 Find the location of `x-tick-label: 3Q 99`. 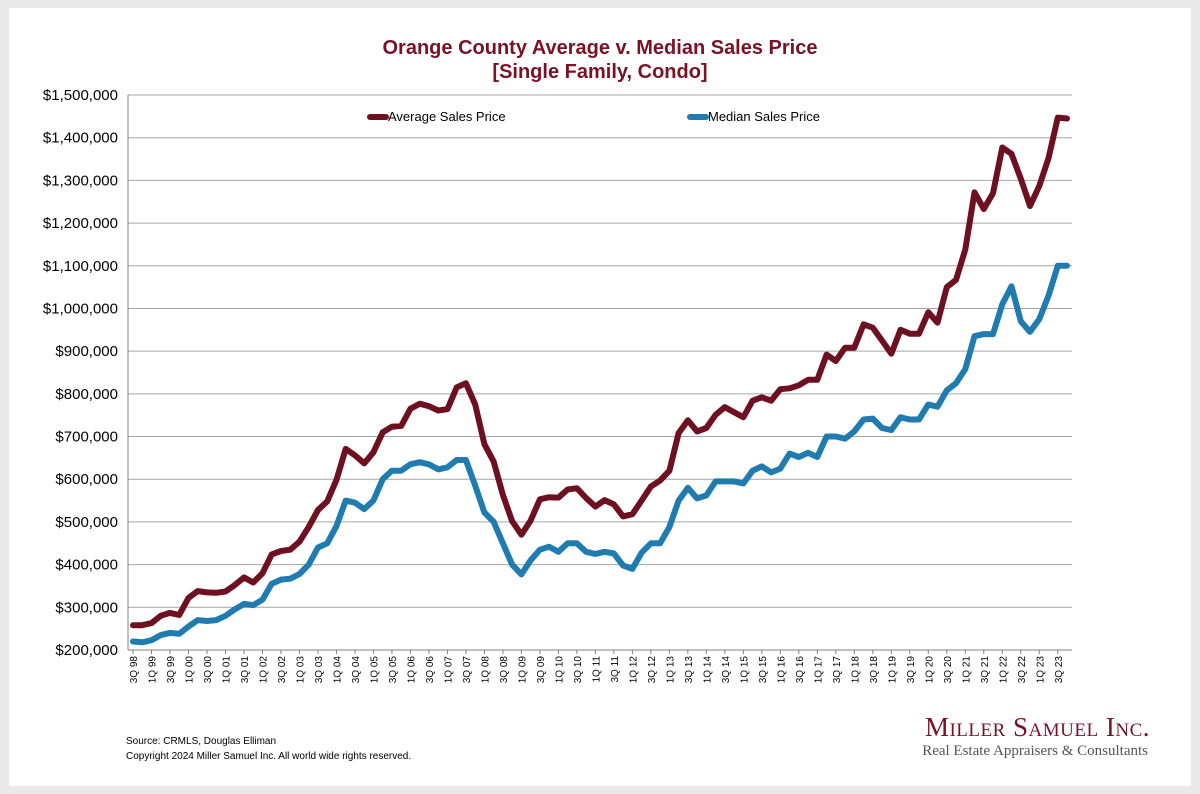

x-tick-label: 3Q 99 is located at coordinates (171, 670).